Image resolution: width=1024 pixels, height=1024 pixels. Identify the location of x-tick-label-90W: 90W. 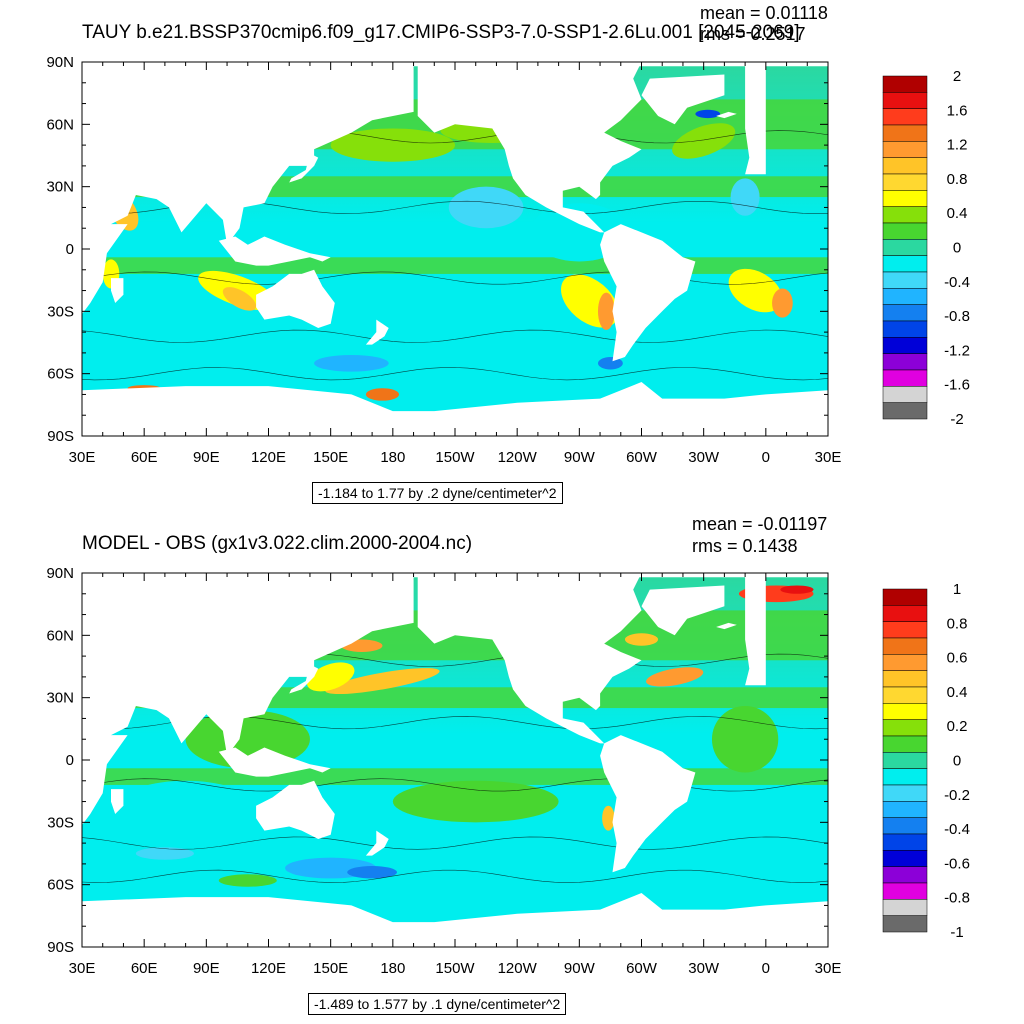
(580, 968).